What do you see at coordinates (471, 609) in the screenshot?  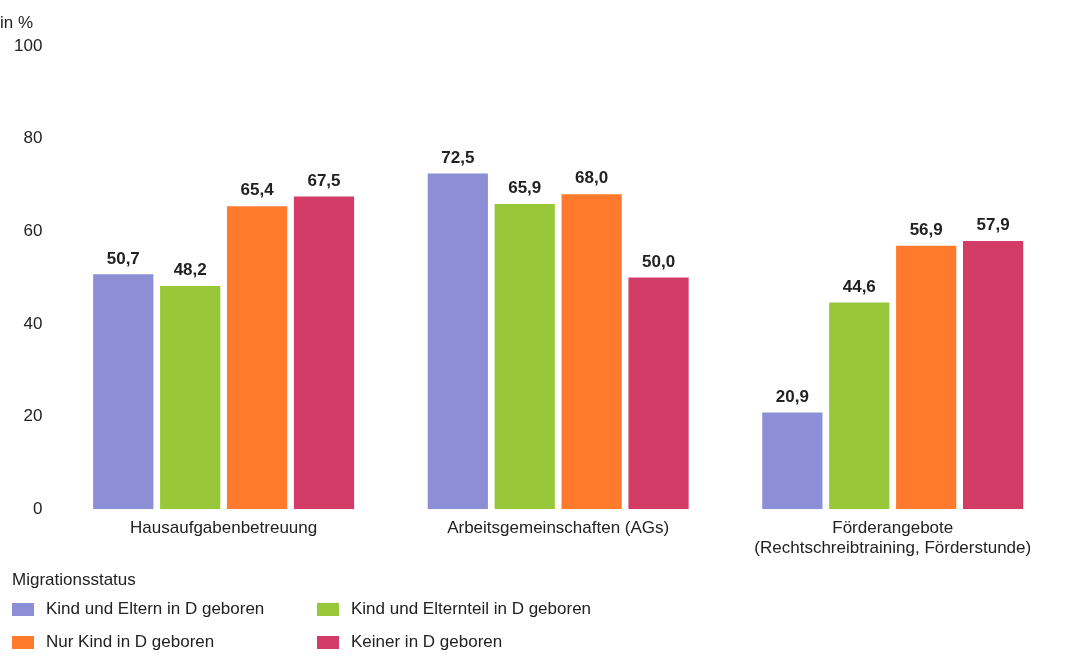 I see `legend-label: Kind und Elternteil in D geboren` at bounding box center [471, 609].